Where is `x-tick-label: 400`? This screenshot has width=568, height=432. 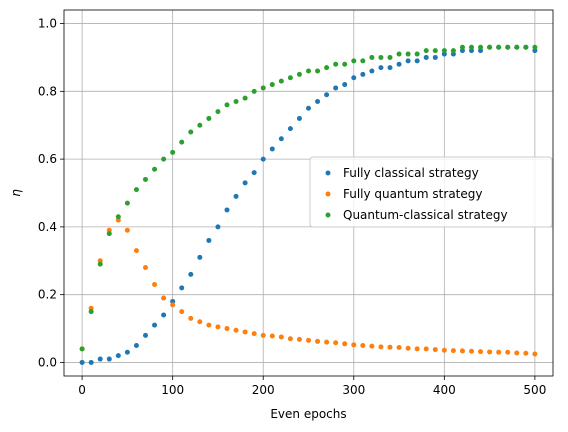 x-tick-label: 400 is located at coordinates (444, 390).